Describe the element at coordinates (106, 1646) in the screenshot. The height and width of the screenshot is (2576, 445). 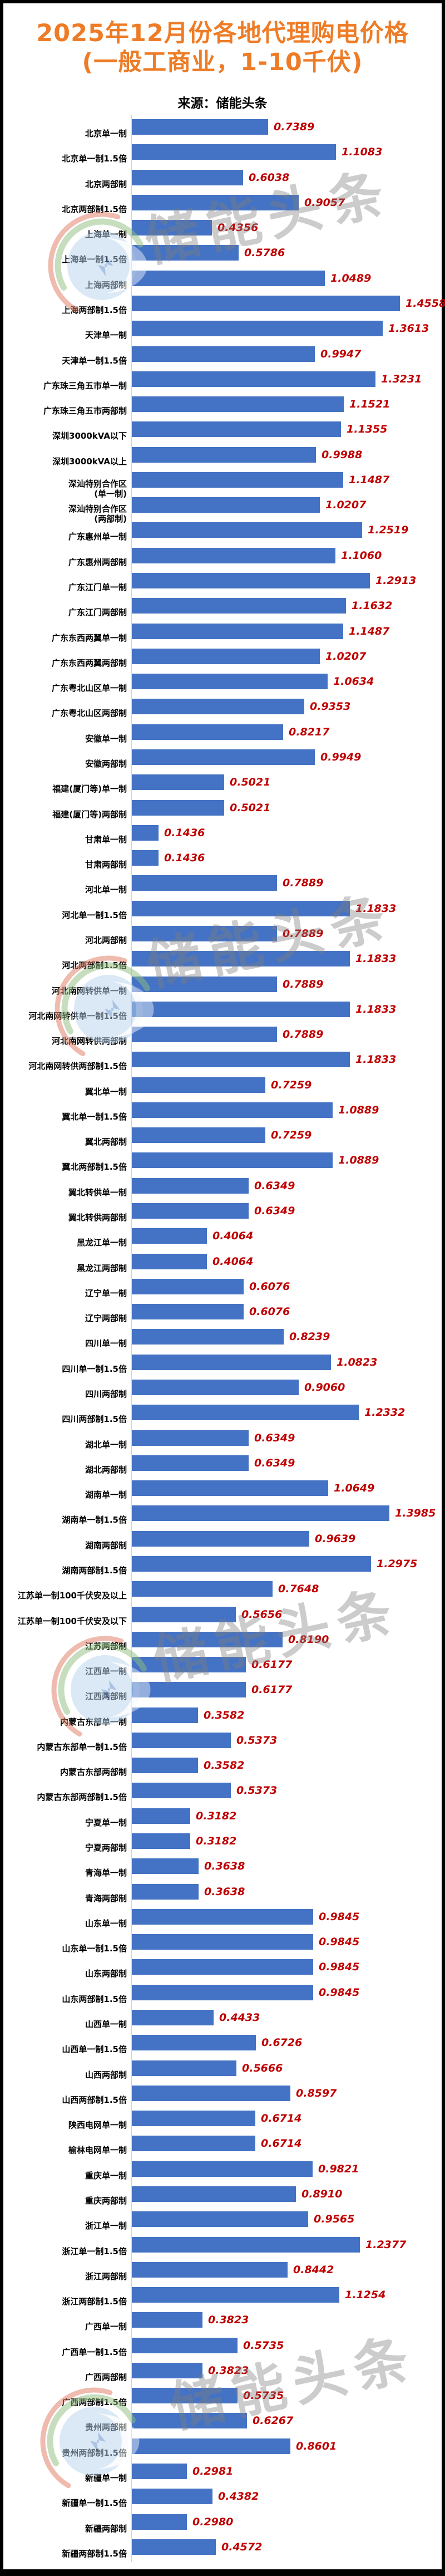
I see `category-label: 江苏两部制` at that location.